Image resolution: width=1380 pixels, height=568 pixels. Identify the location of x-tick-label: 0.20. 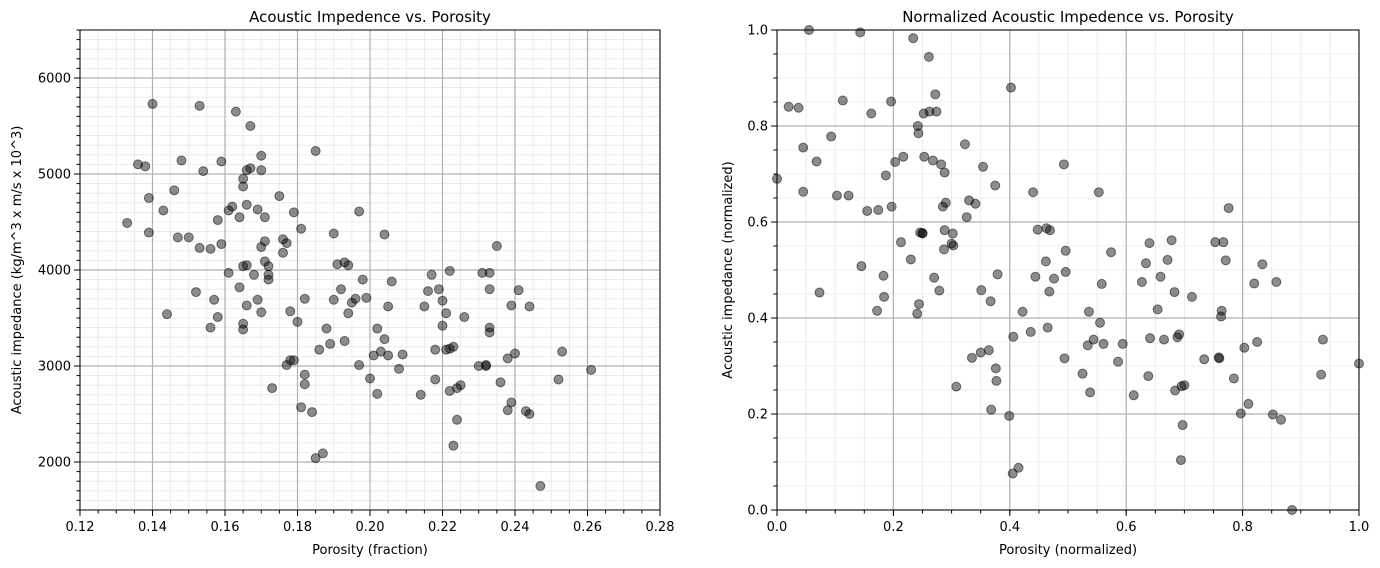
(370, 527).